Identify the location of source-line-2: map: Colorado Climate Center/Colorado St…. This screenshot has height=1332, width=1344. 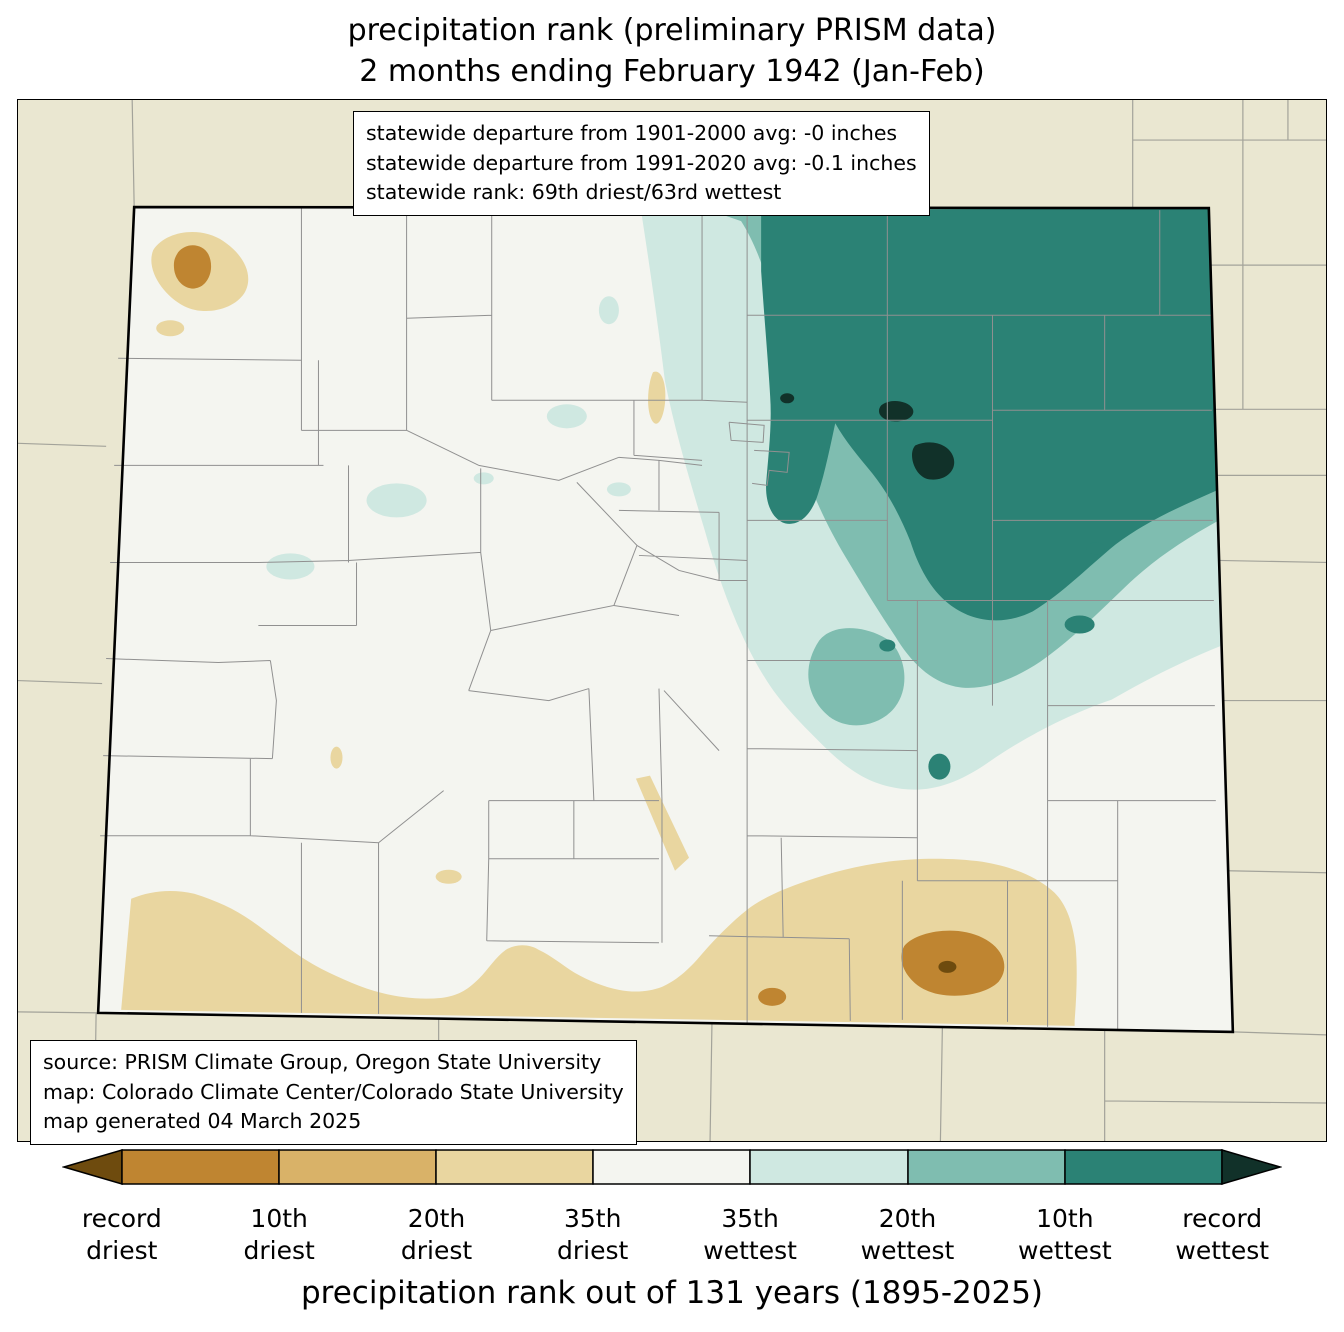
(333, 1091).